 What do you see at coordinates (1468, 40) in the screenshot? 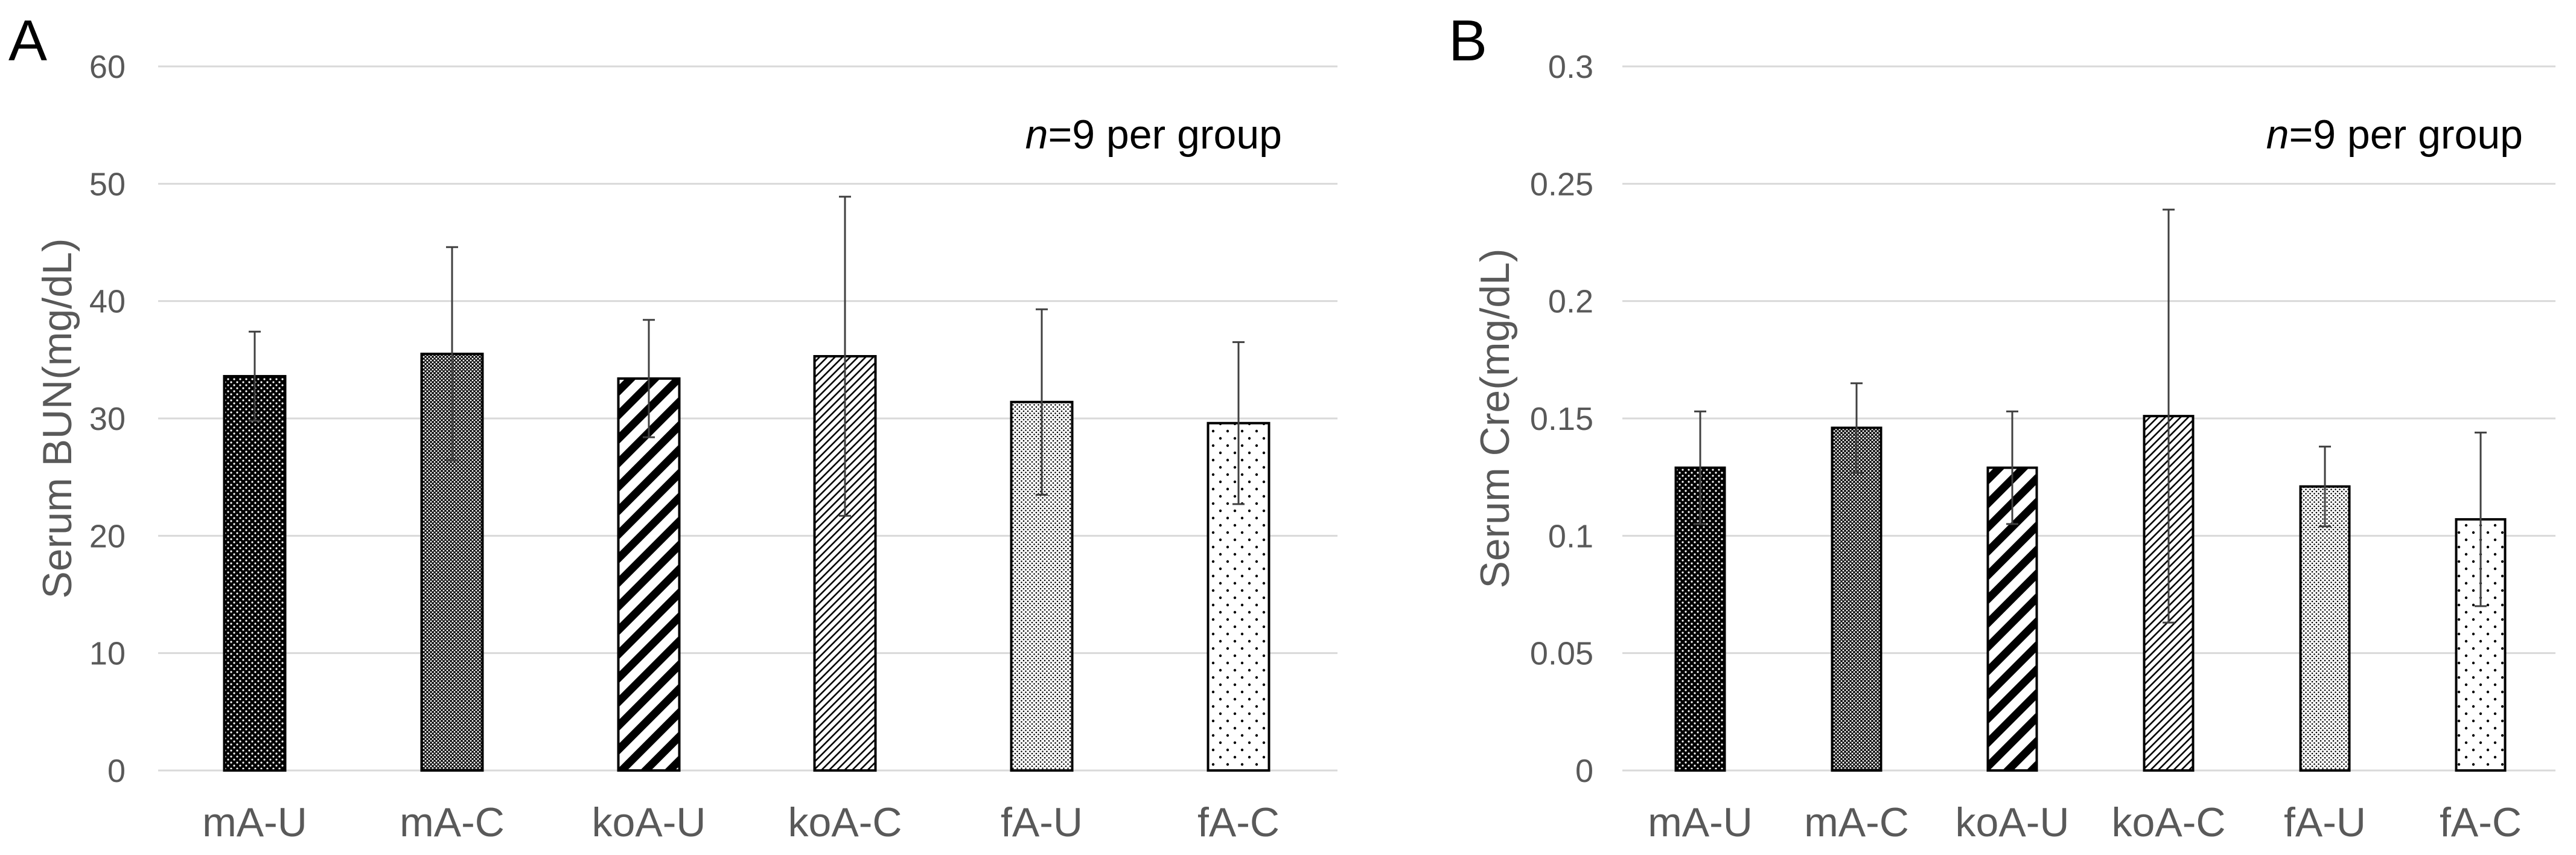
I see `panel-letter: B` at bounding box center [1468, 40].